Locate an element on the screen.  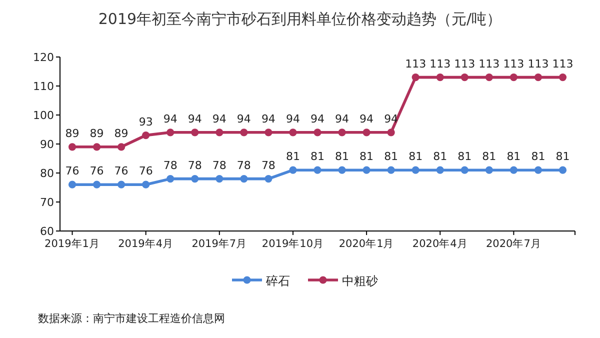
y-tick-label: 80 is located at coordinates (47, 173).